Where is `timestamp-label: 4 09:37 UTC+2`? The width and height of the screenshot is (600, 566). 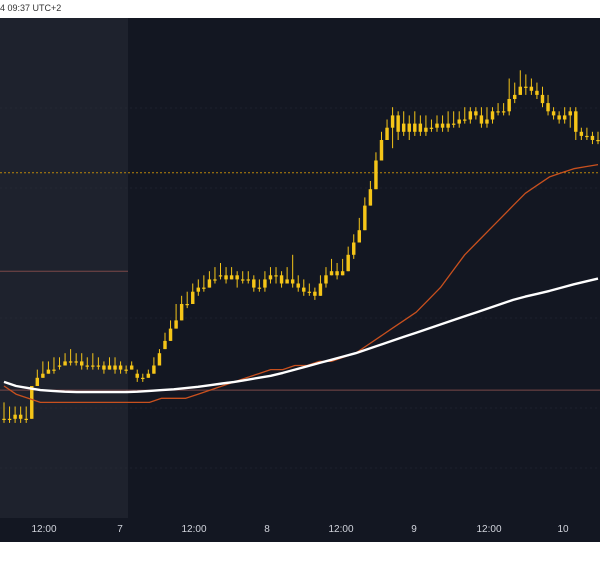 timestamp-label: 4 09:37 UTC+2 is located at coordinates (31, 8).